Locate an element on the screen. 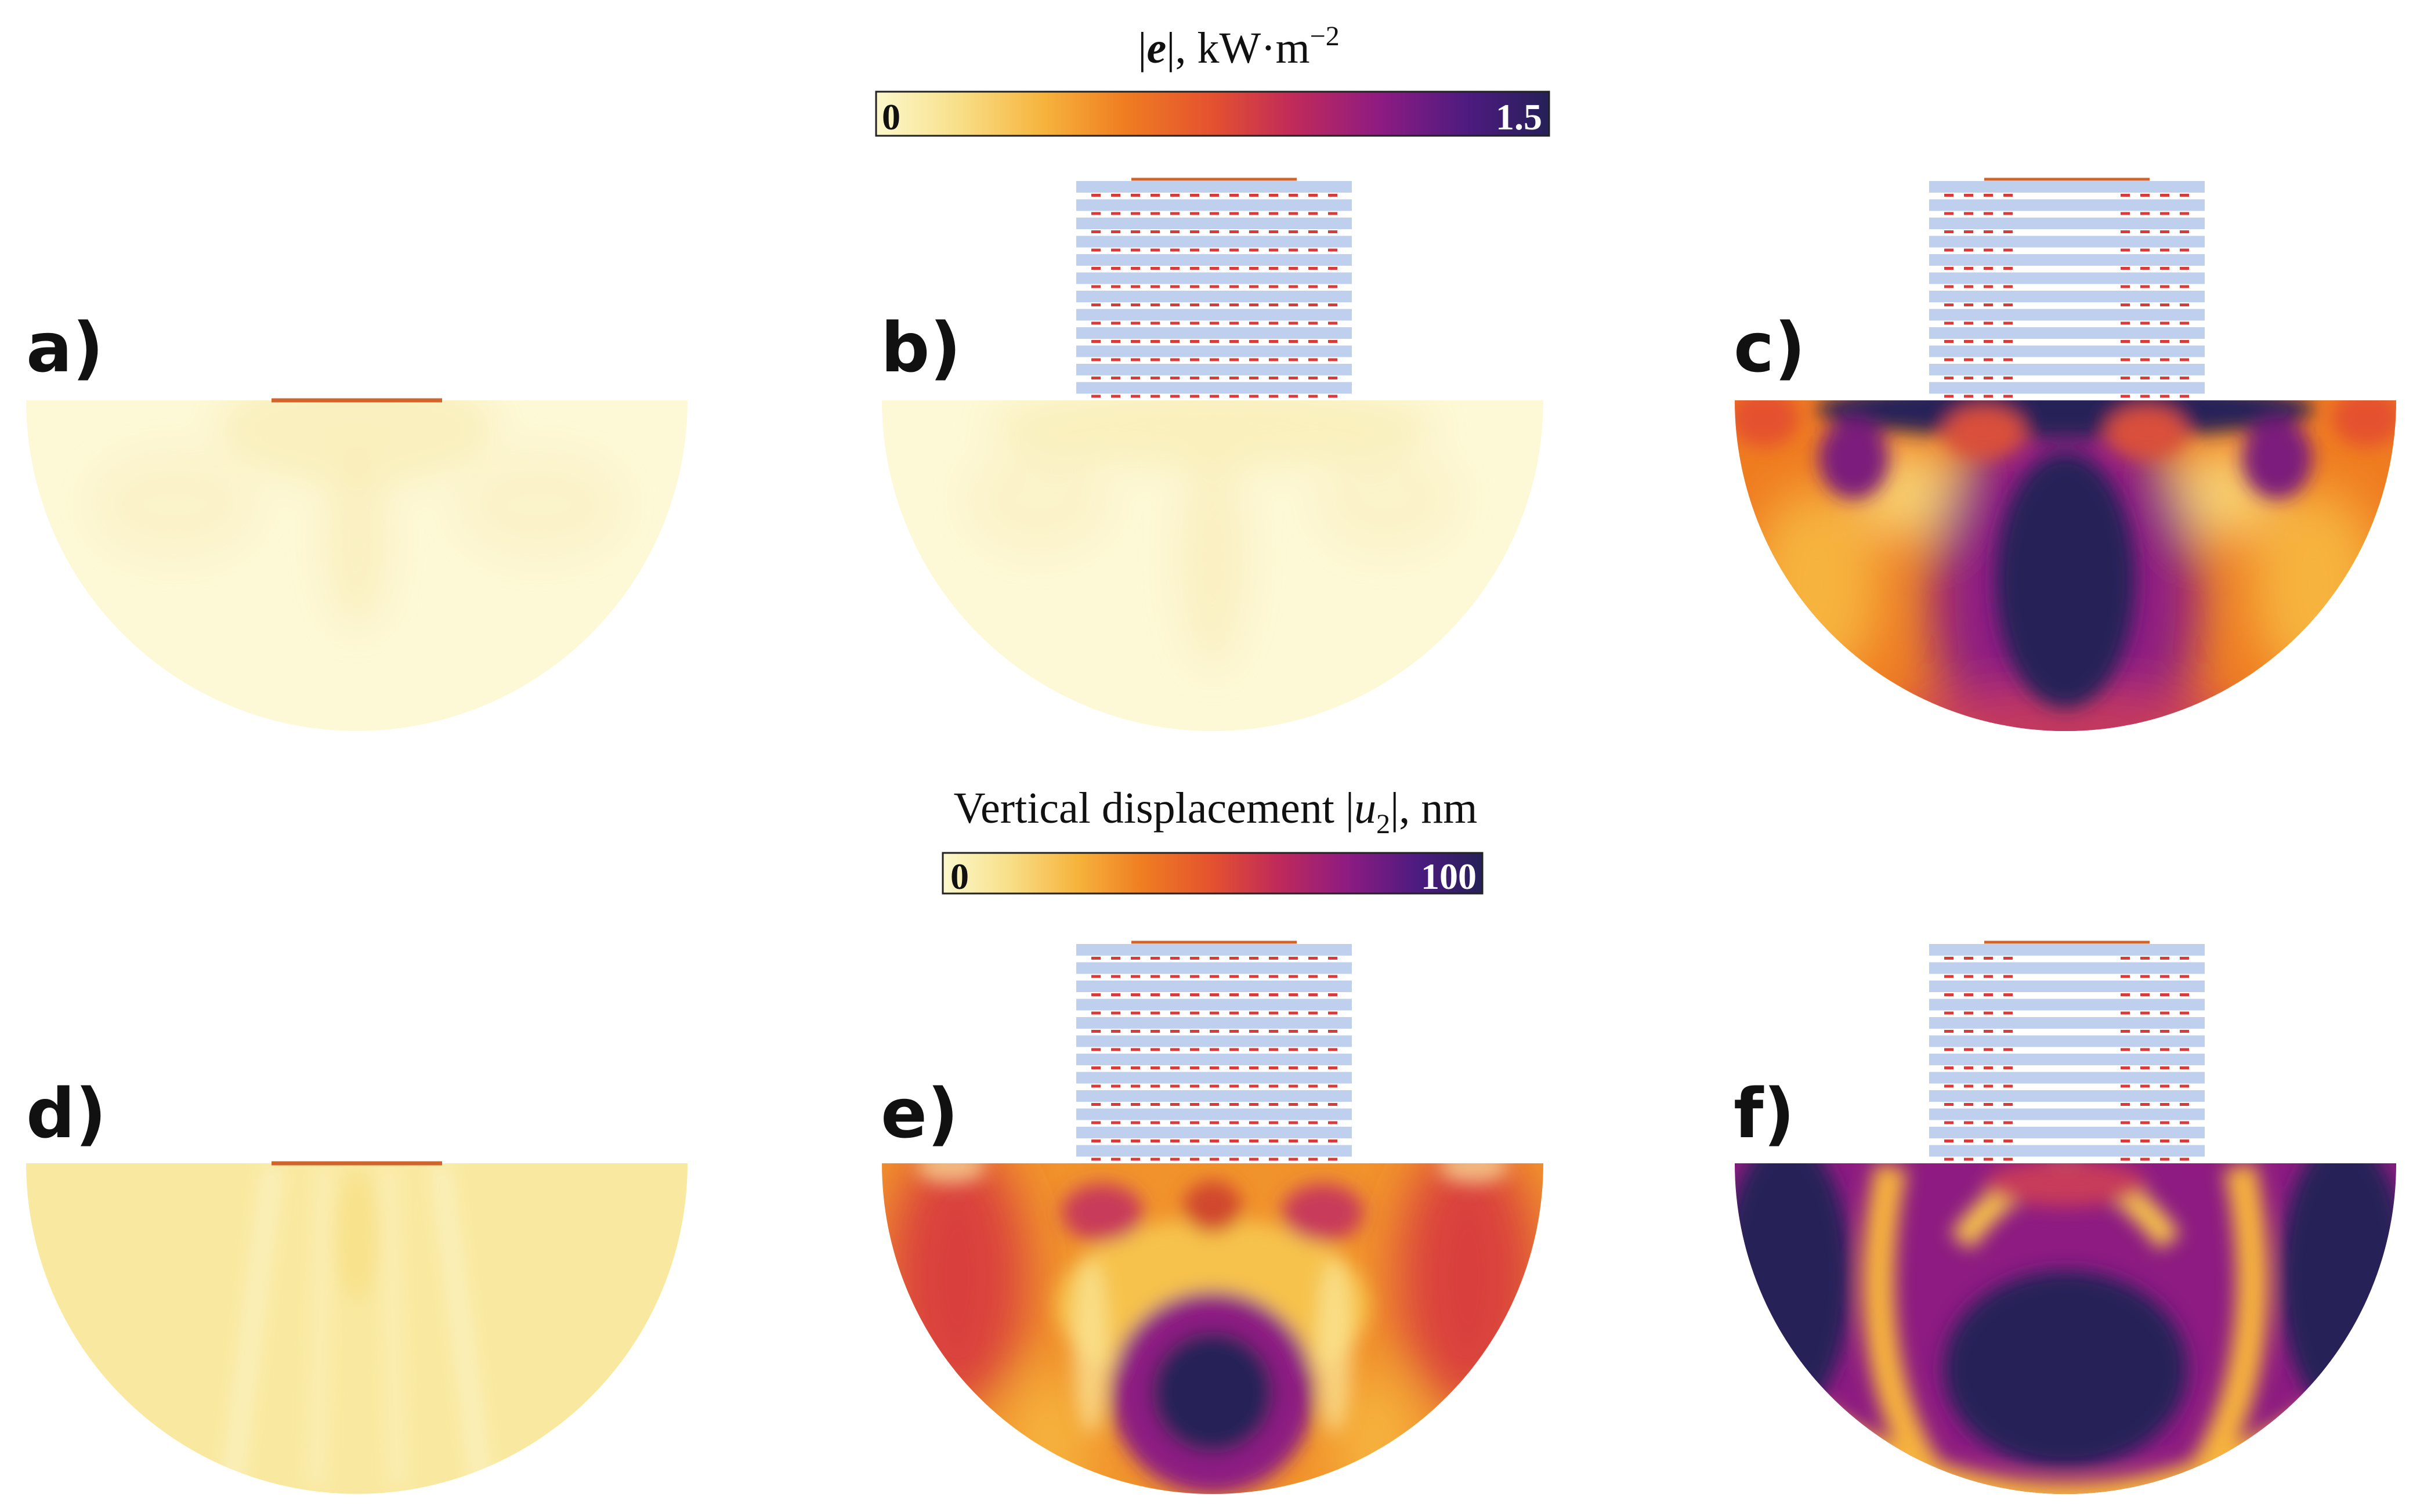 The width and height of the screenshot is (2413, 1512). colorbar-displacement: Vertical displacement |u2|, nm 0 100 is located at coordinates (1213, 841).